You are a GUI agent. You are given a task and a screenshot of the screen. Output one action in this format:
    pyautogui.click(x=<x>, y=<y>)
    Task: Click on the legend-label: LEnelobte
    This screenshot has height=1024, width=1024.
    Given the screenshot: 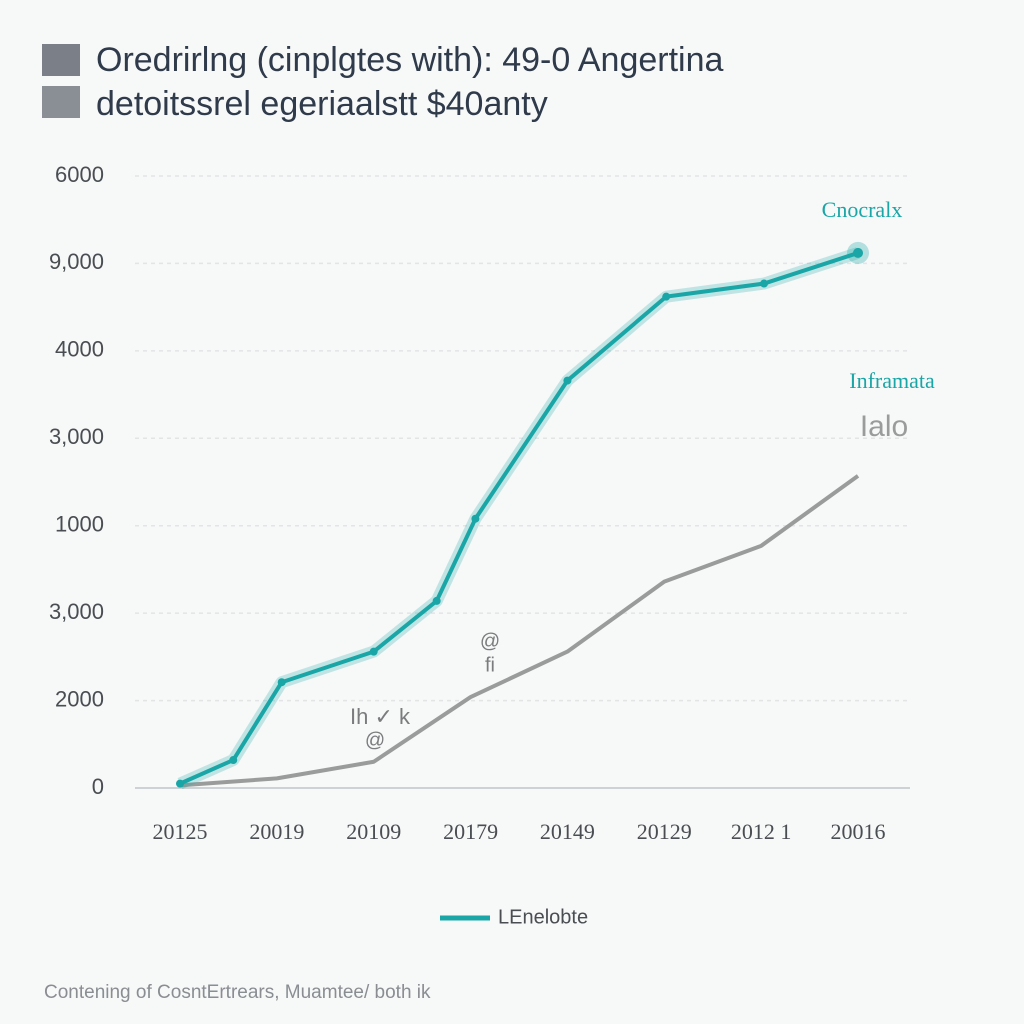 What is the action you would take?
    pyautogui.click(x=543, y=917)
    